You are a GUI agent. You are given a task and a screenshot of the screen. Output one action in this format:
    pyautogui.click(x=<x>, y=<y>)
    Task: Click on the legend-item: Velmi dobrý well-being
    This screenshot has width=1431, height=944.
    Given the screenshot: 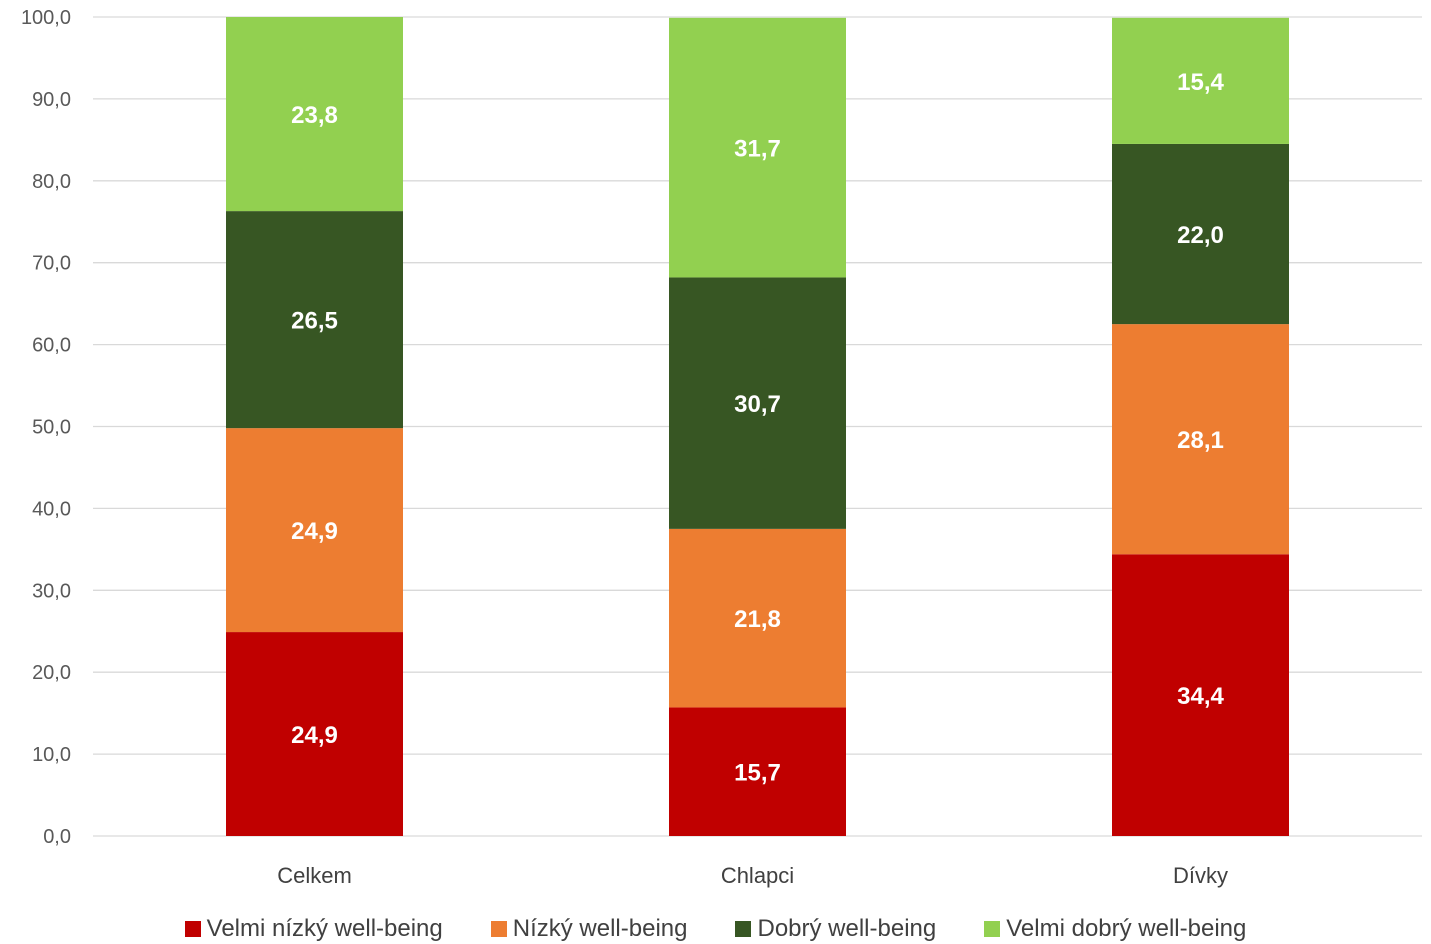 What is the action you would take?
    pyautogui.click(x=1115, y=929)
    